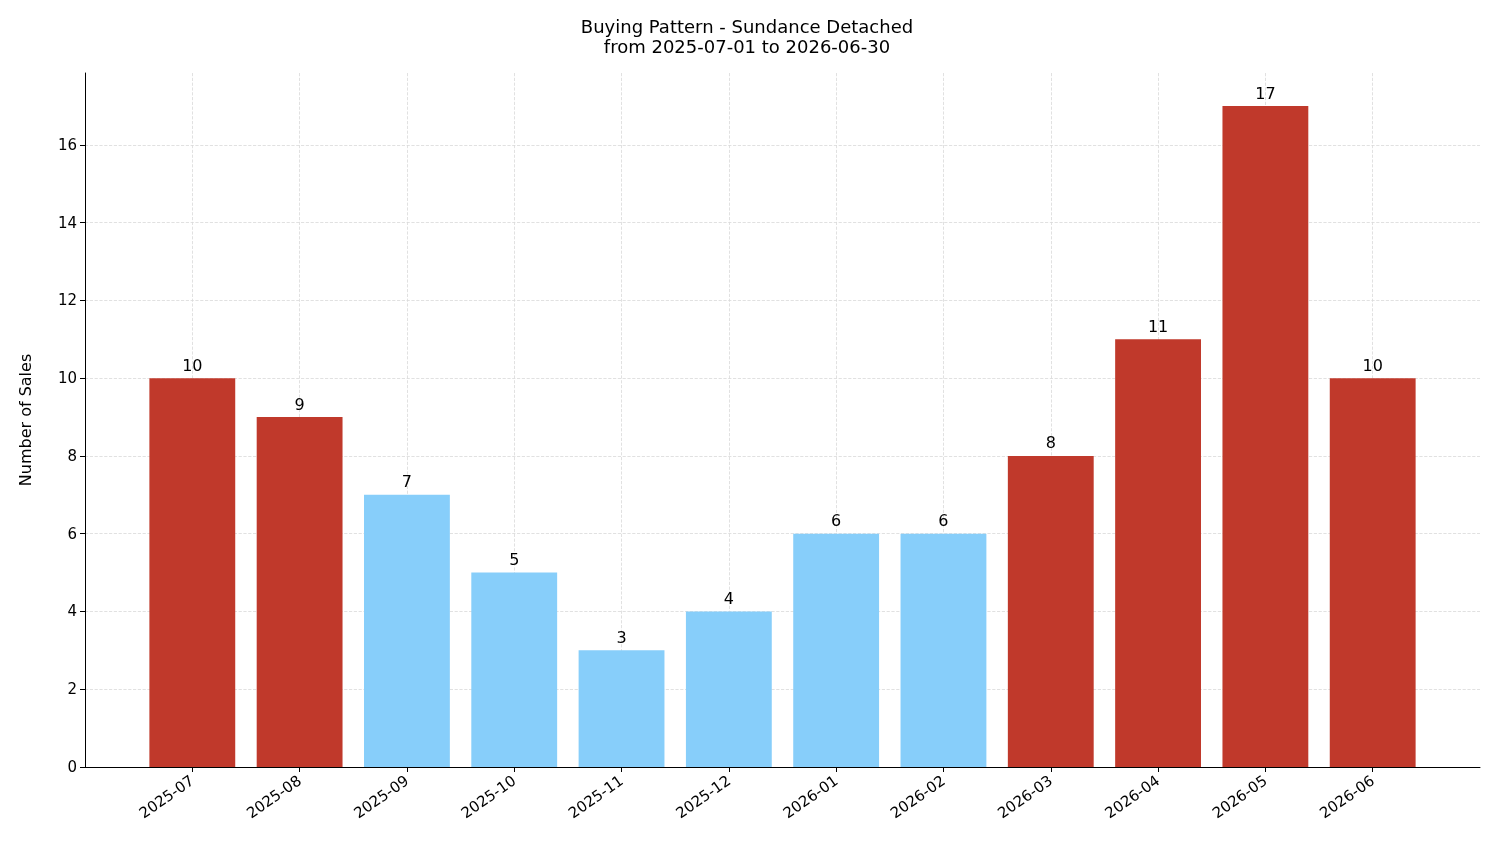 Image resolution: width=1494 pixels, height=863 pixels. I want to click on y-tick-label: 10, so click(67, 378).